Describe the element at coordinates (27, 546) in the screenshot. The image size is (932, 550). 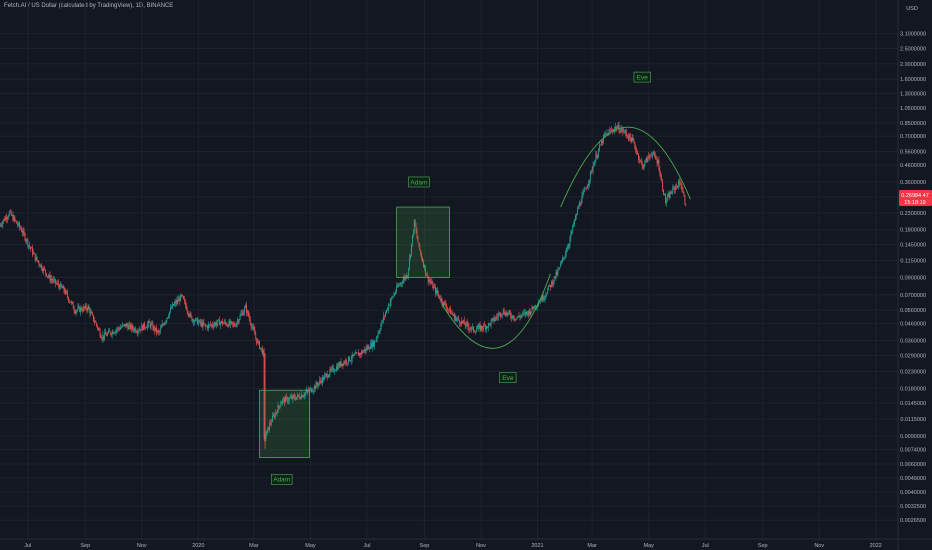
I see `x-tick-label: Jul` at that location.